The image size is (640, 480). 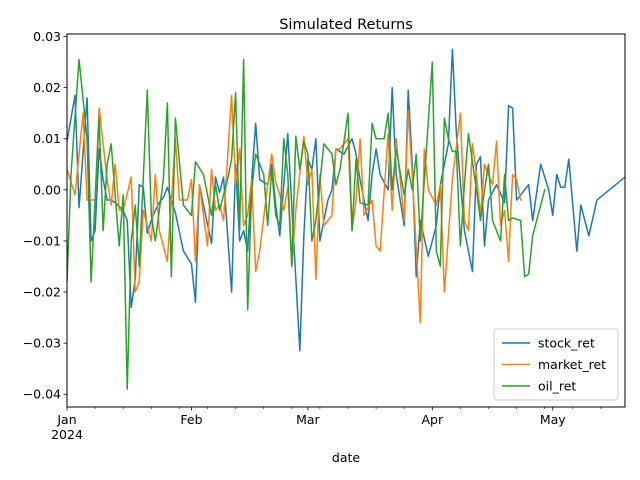 I want to click on y-tick-label: 0.03, so click(x=47, y=36).